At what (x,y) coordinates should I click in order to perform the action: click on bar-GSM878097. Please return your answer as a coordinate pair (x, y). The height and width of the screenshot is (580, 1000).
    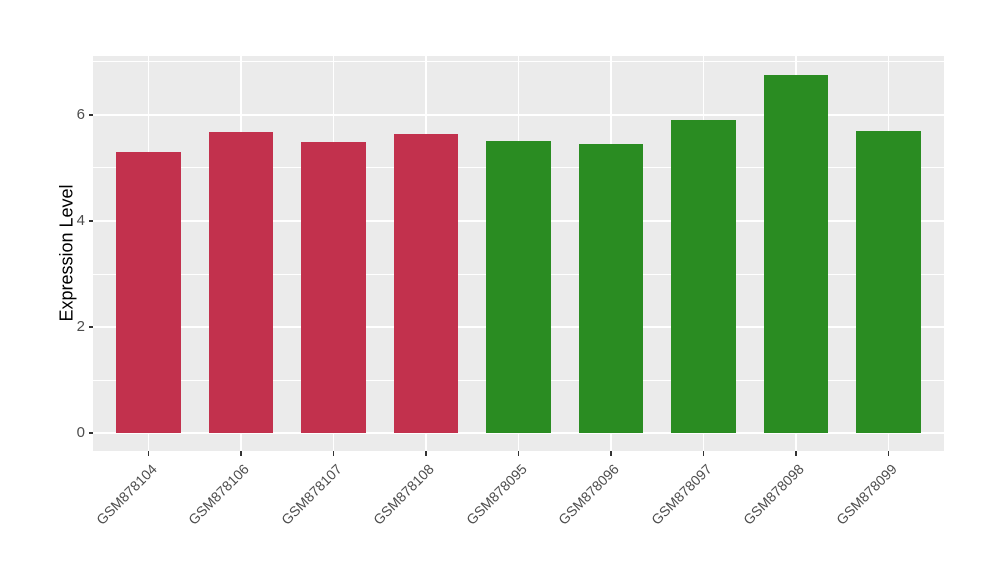
    Looking at the image, I should click on (703, 276).